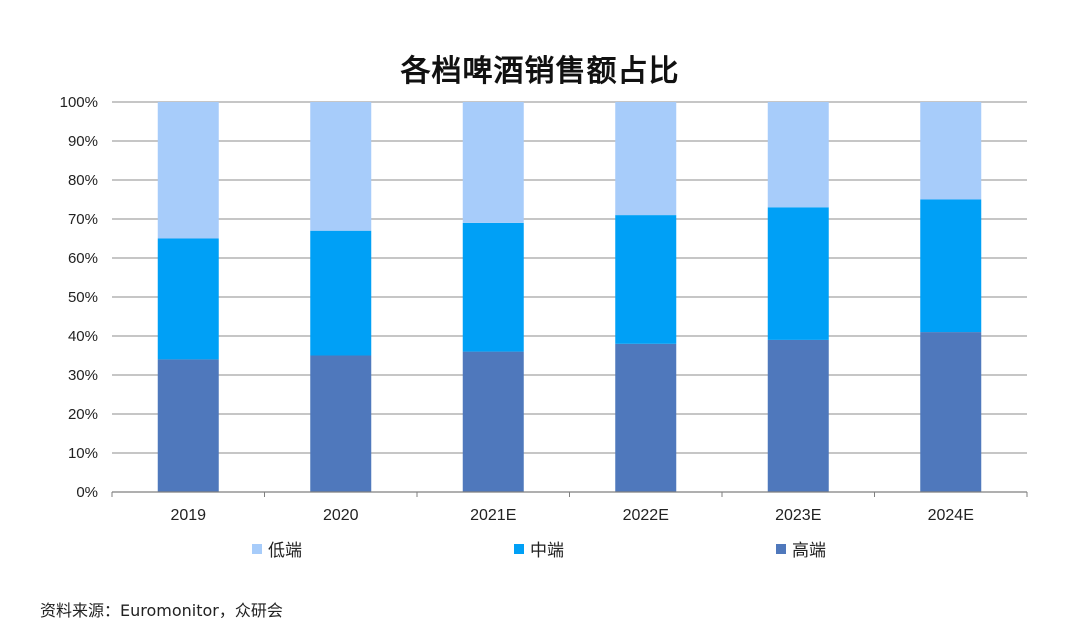 This screenshot has height=642, width=1080. I want to click on legend-label: 高端, so click(809, 551).